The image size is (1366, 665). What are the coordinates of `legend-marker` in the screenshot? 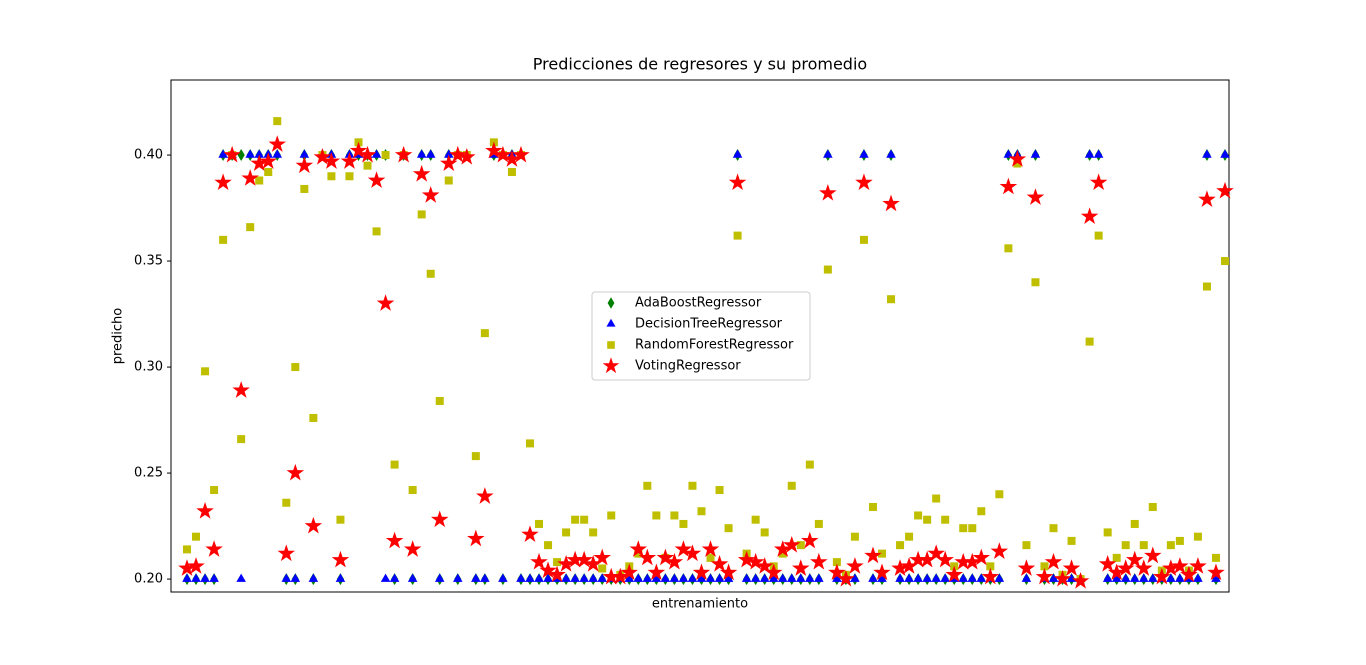 It's located at (611, 345).